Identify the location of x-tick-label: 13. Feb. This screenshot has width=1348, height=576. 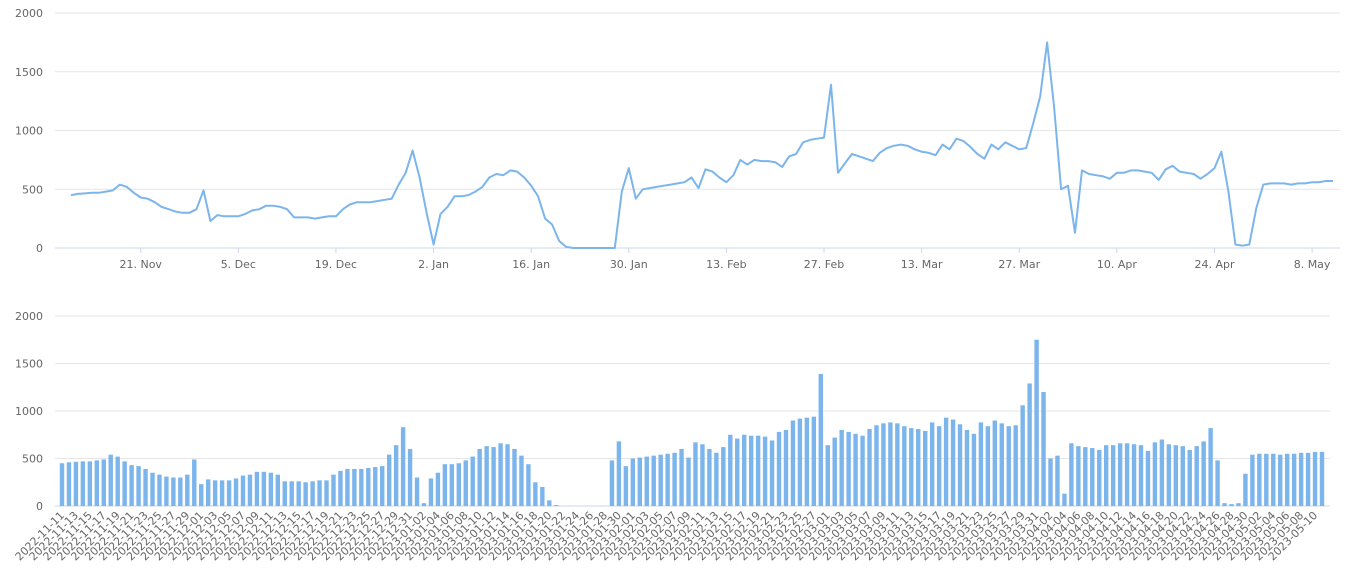
(726, 264).